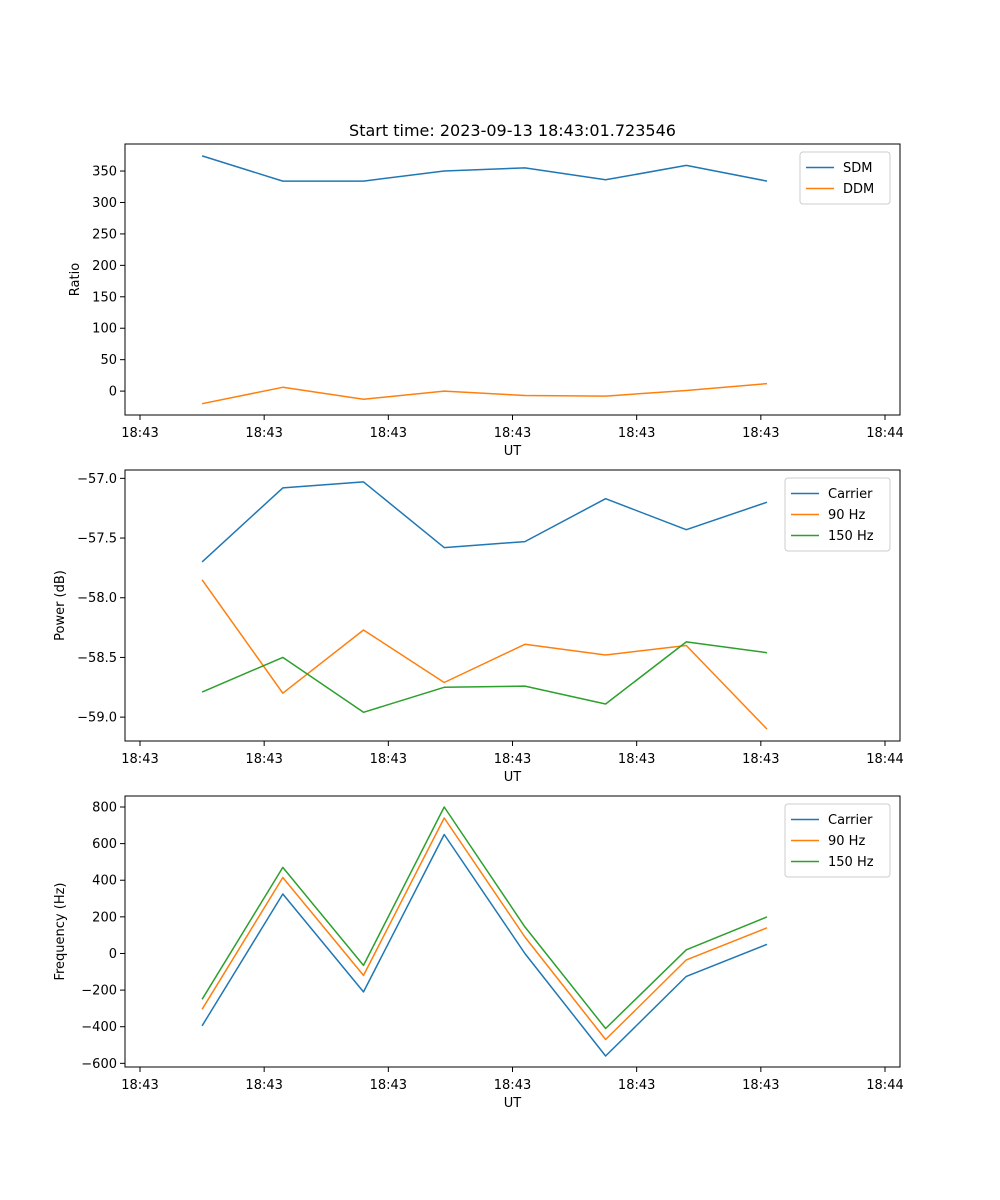  What do you see at coordinates (104, 203) in the screenshot?
I see `y-tick-label: 300` at bounding box center [104, 203].